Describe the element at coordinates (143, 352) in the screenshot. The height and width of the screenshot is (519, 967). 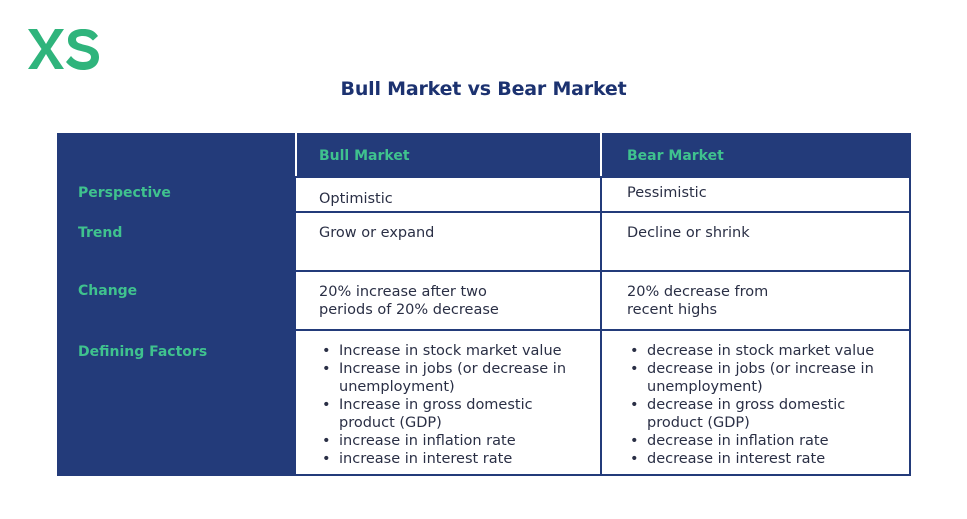
I see `row-label-defining-factors: Defining Factors` at that location.